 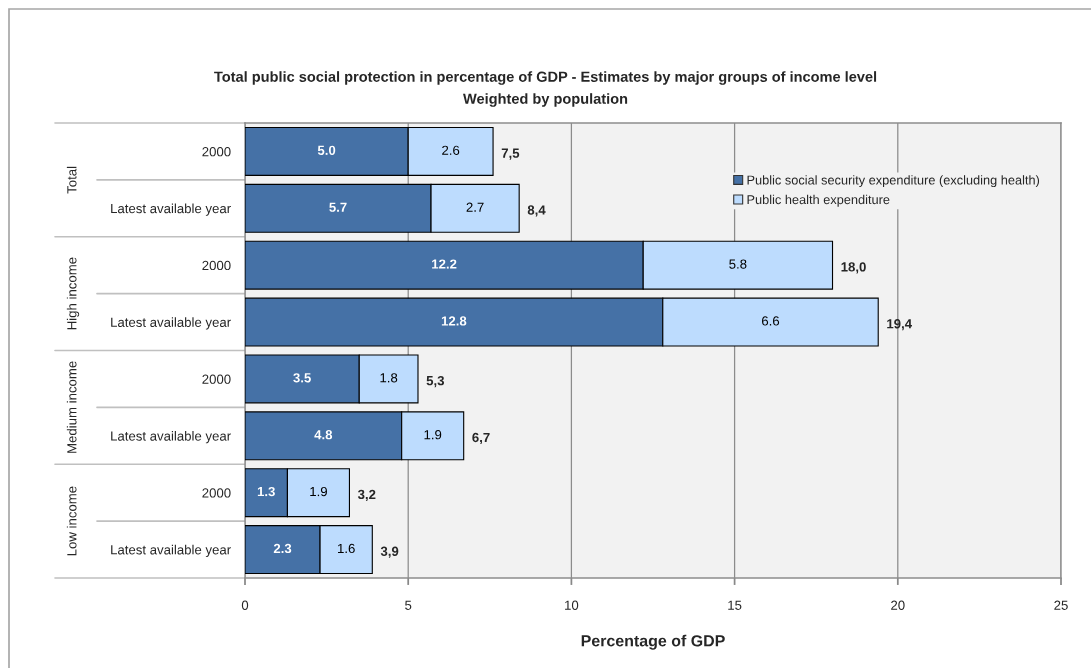 I want to click on data-label: 5.8, so click(x=738, y=264).